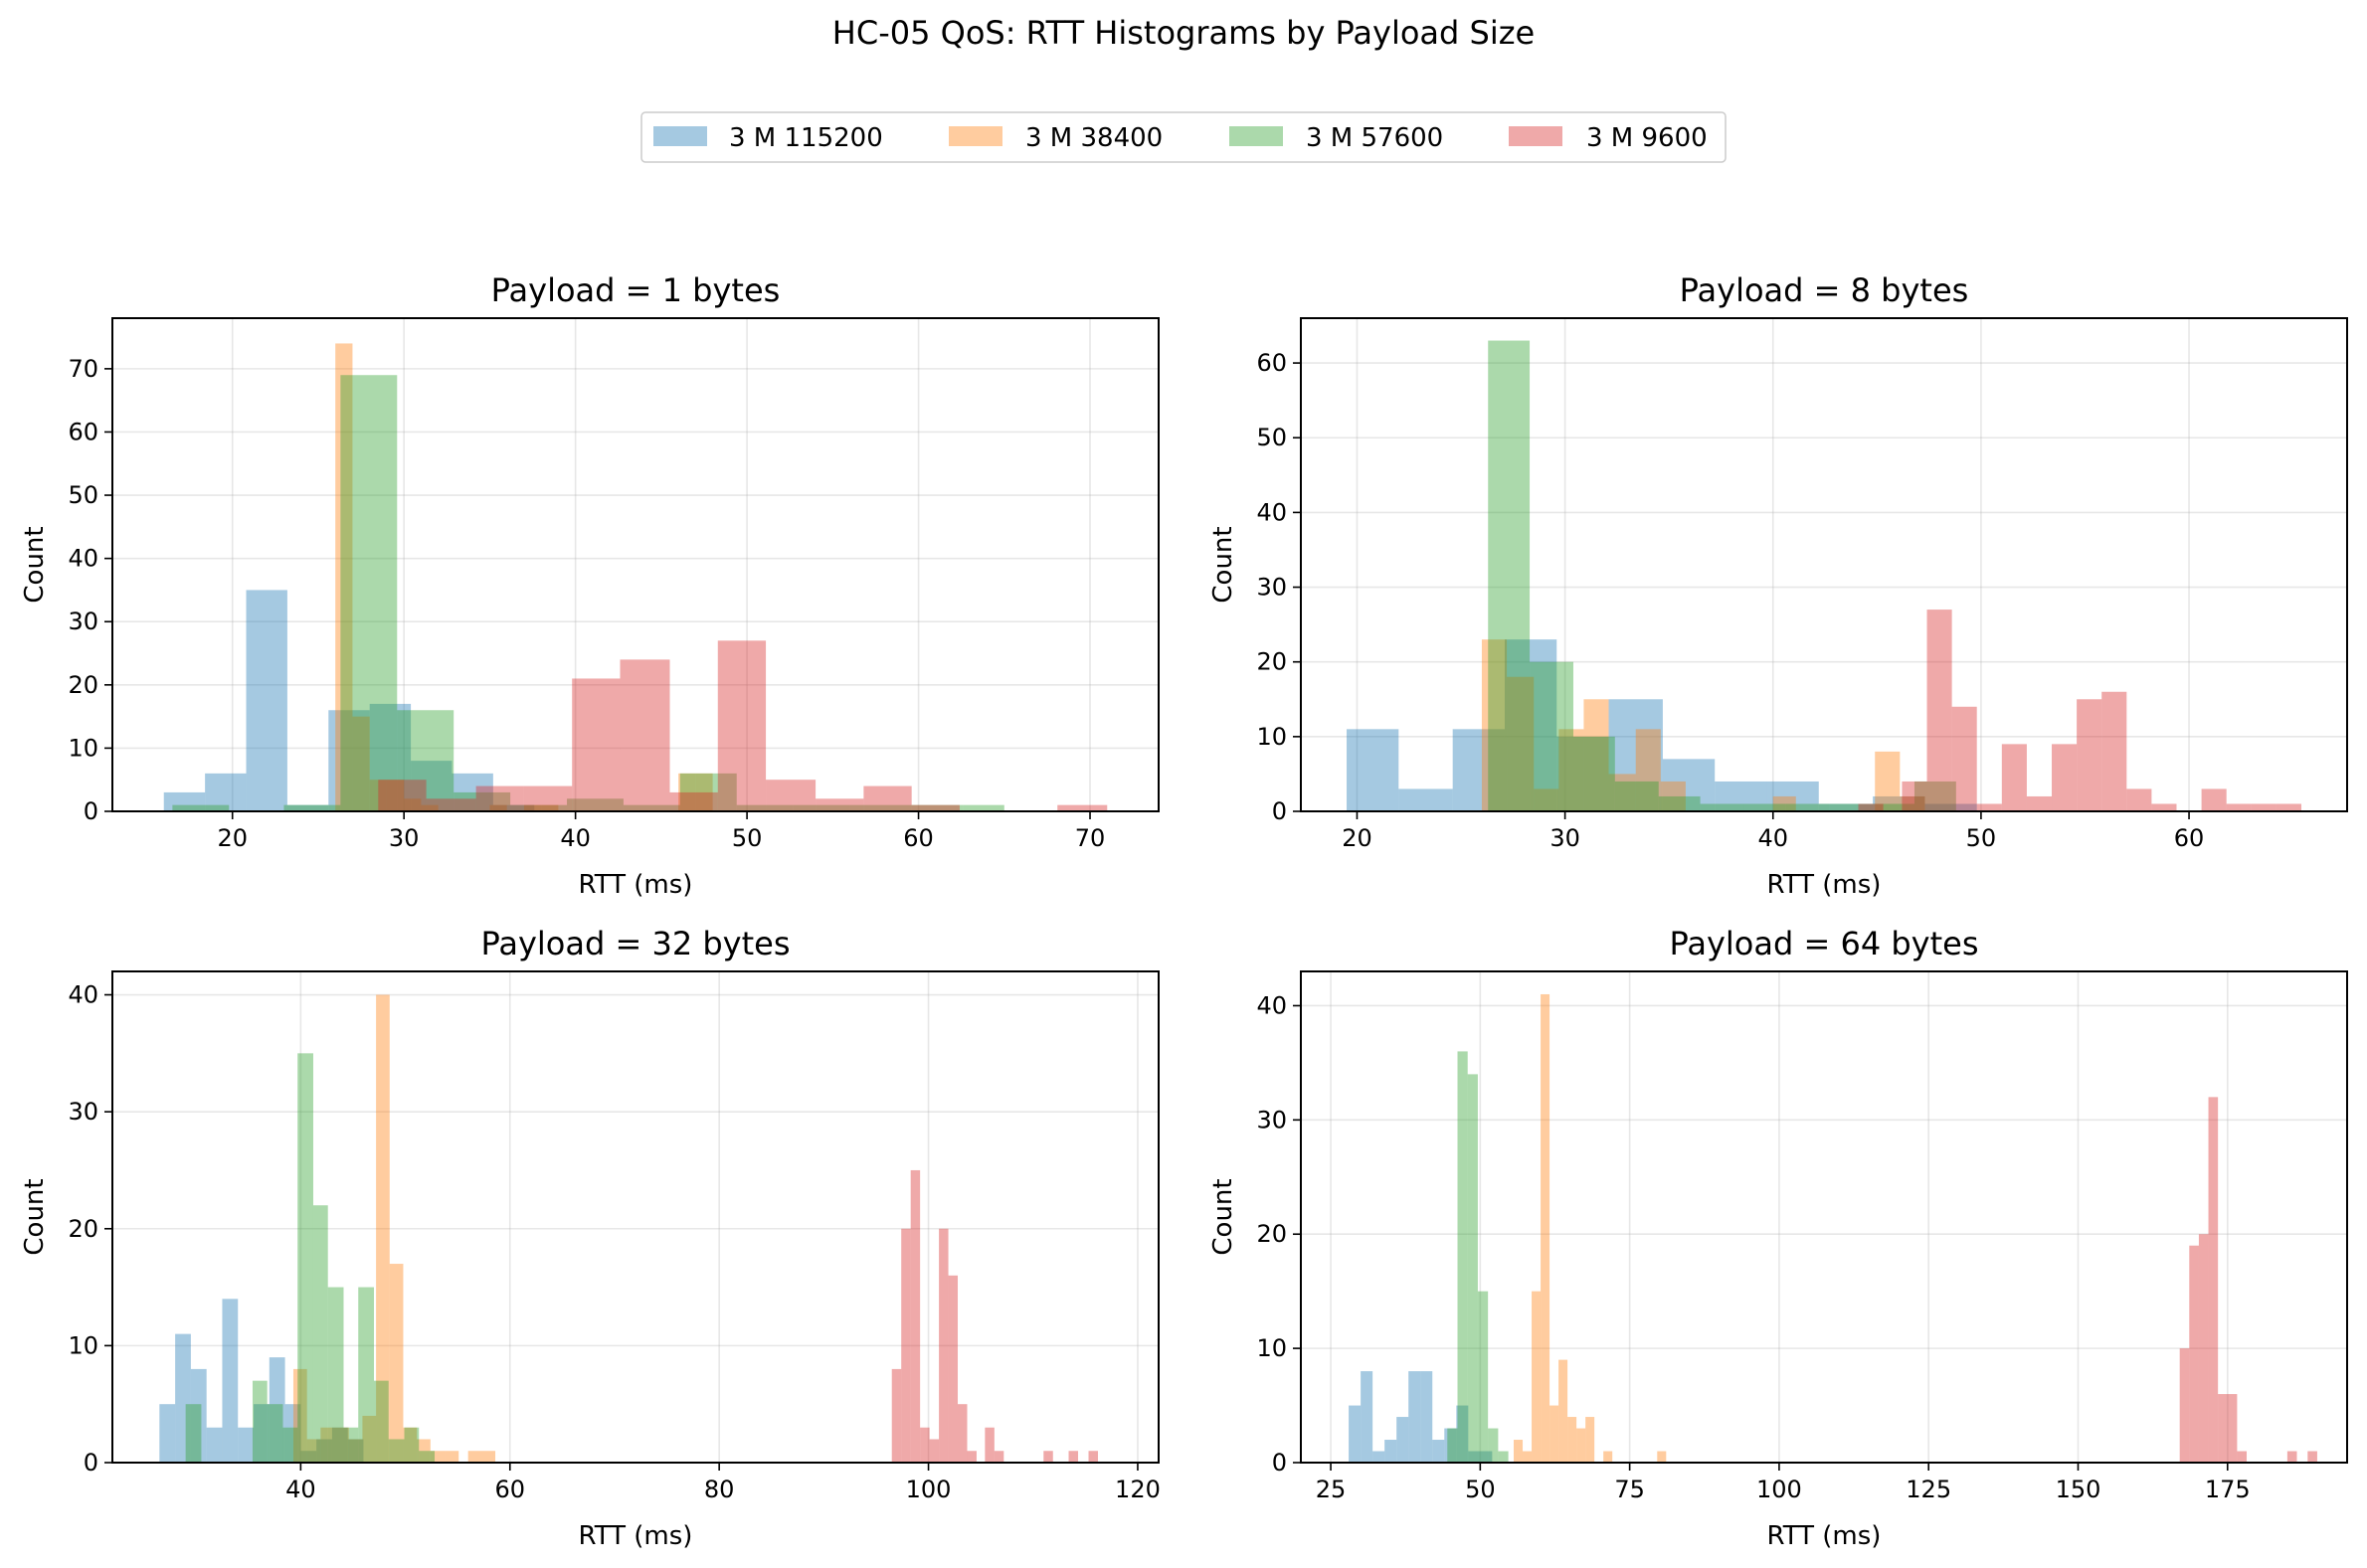  I want to click on y-axis-label: Count, so click(1223, 565).